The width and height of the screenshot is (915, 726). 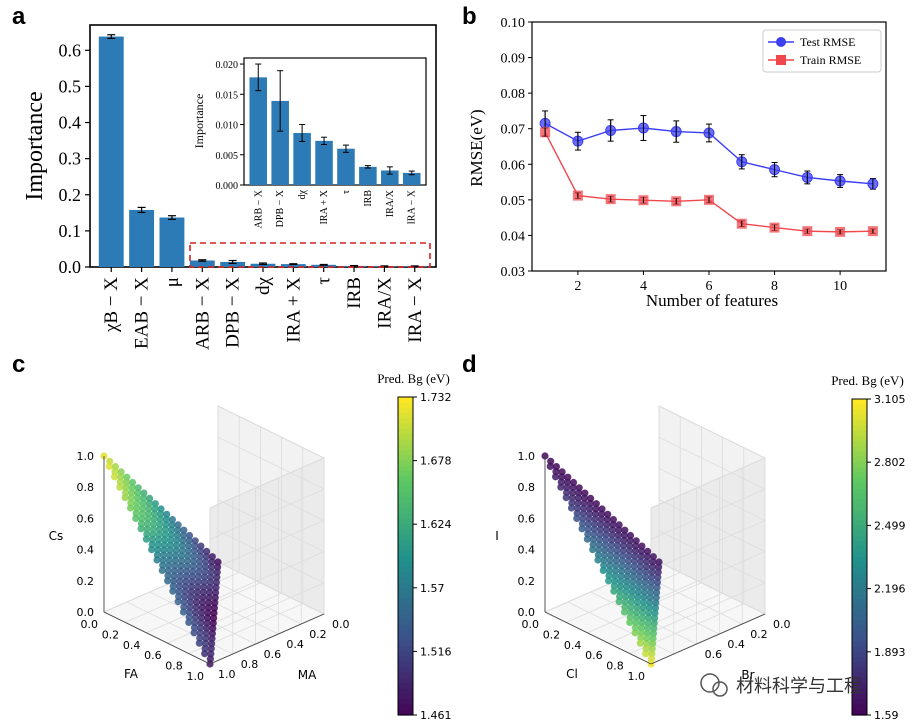 What do you see at coordinates (781, 685) in the screenshot?
I see `watermark: 材料科学与工程` at bounding box center [781, 685].